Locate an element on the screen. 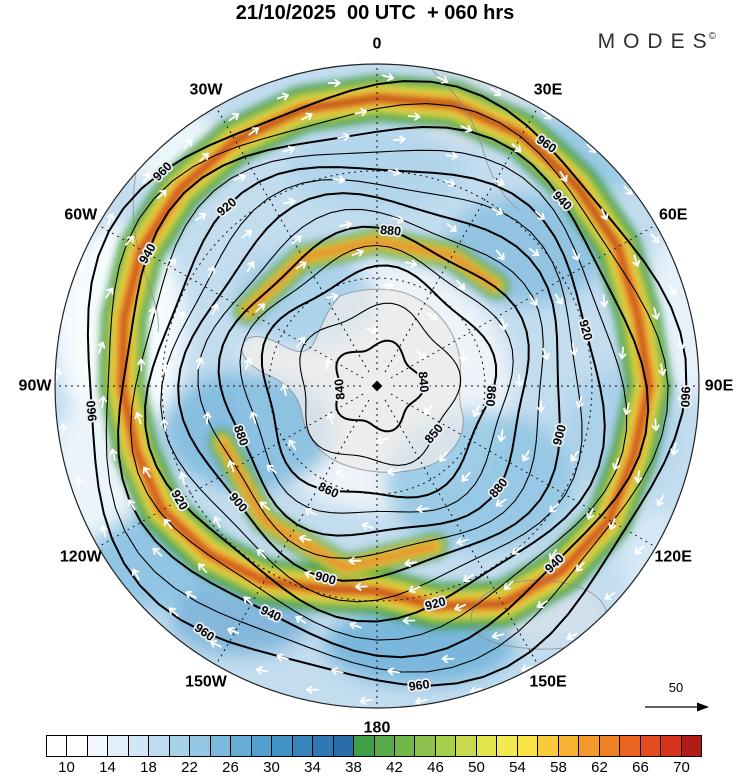 This screenshot has width=750, height=782. longitude-label: 0 is located at coordinates (377, 44).